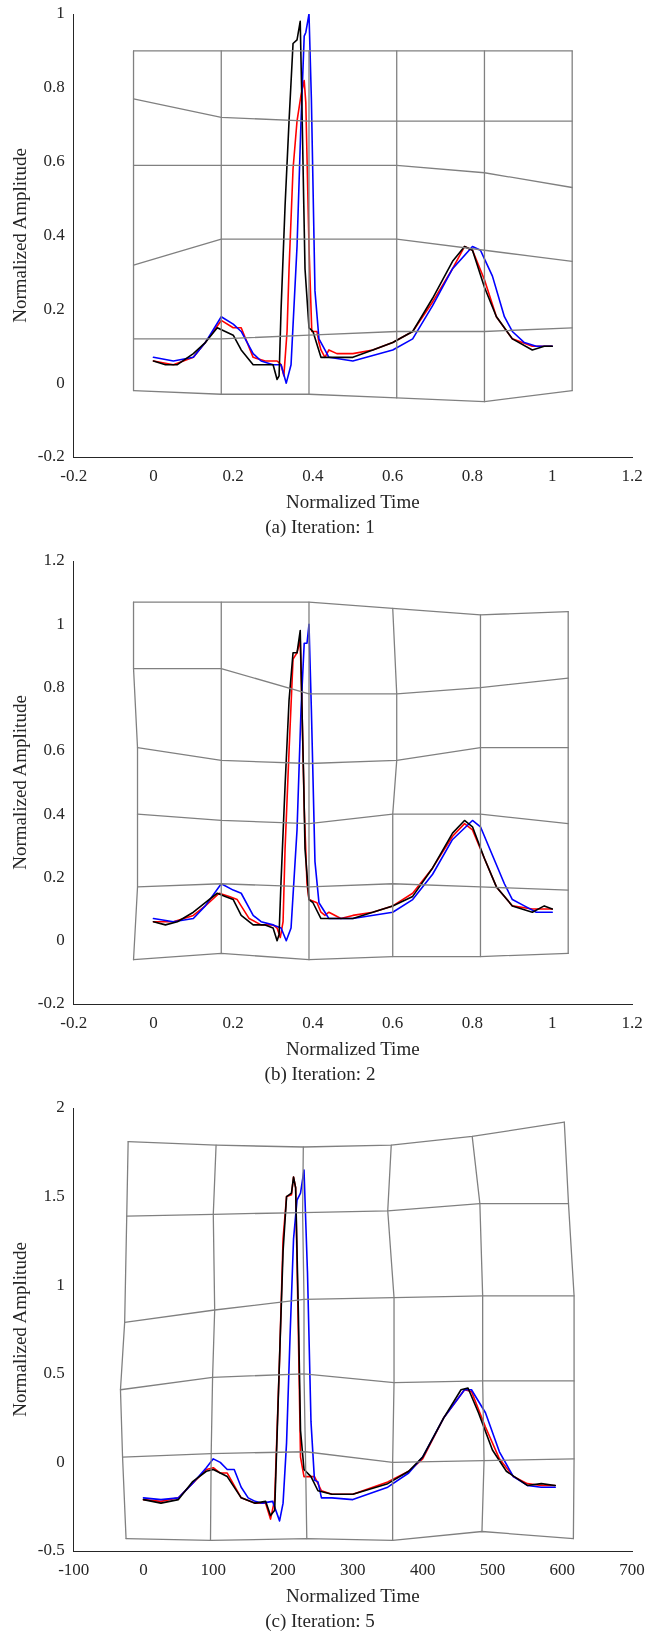  I want to click on y-tick-label: -0.5, so click(51, 1550).